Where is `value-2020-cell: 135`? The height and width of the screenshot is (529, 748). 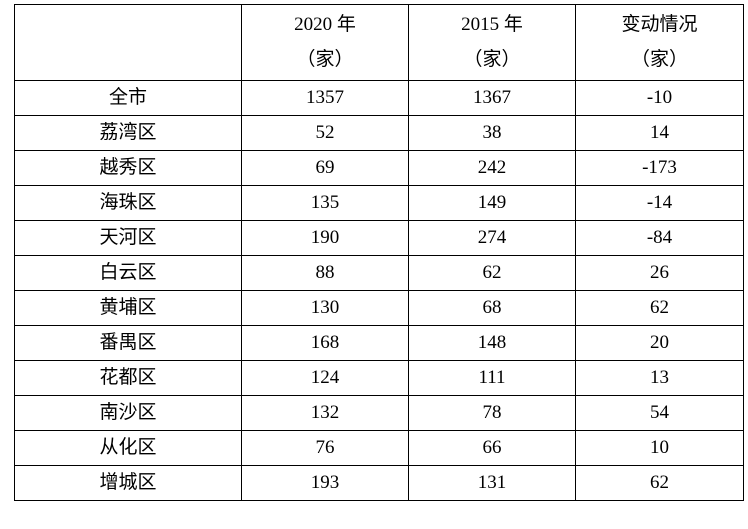
value-2020-cell: 135 is located at coordinates (325, 203).